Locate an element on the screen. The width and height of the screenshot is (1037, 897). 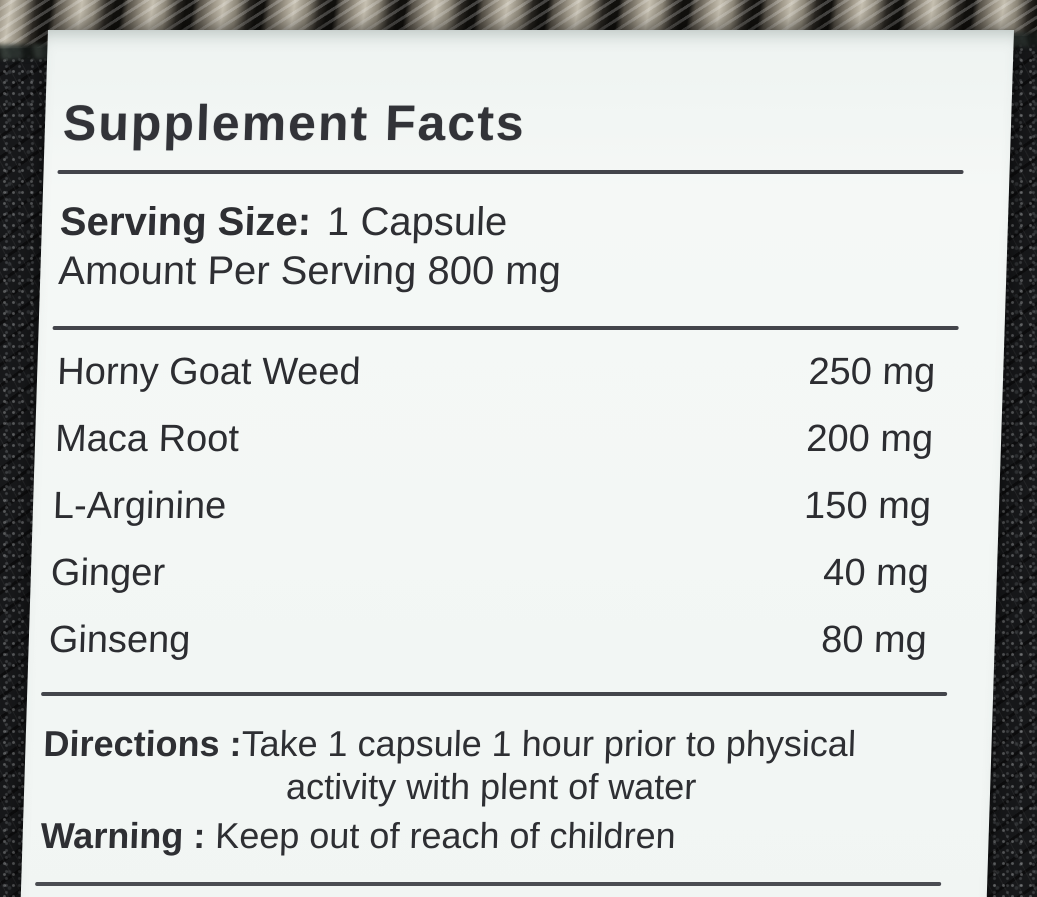
ingredient-row: L-Arginine 150 mg is located at coordinates (500, 506).